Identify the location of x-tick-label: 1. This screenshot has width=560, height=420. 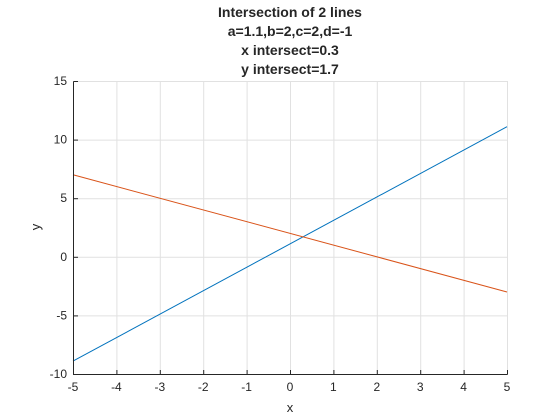
(333, 387).